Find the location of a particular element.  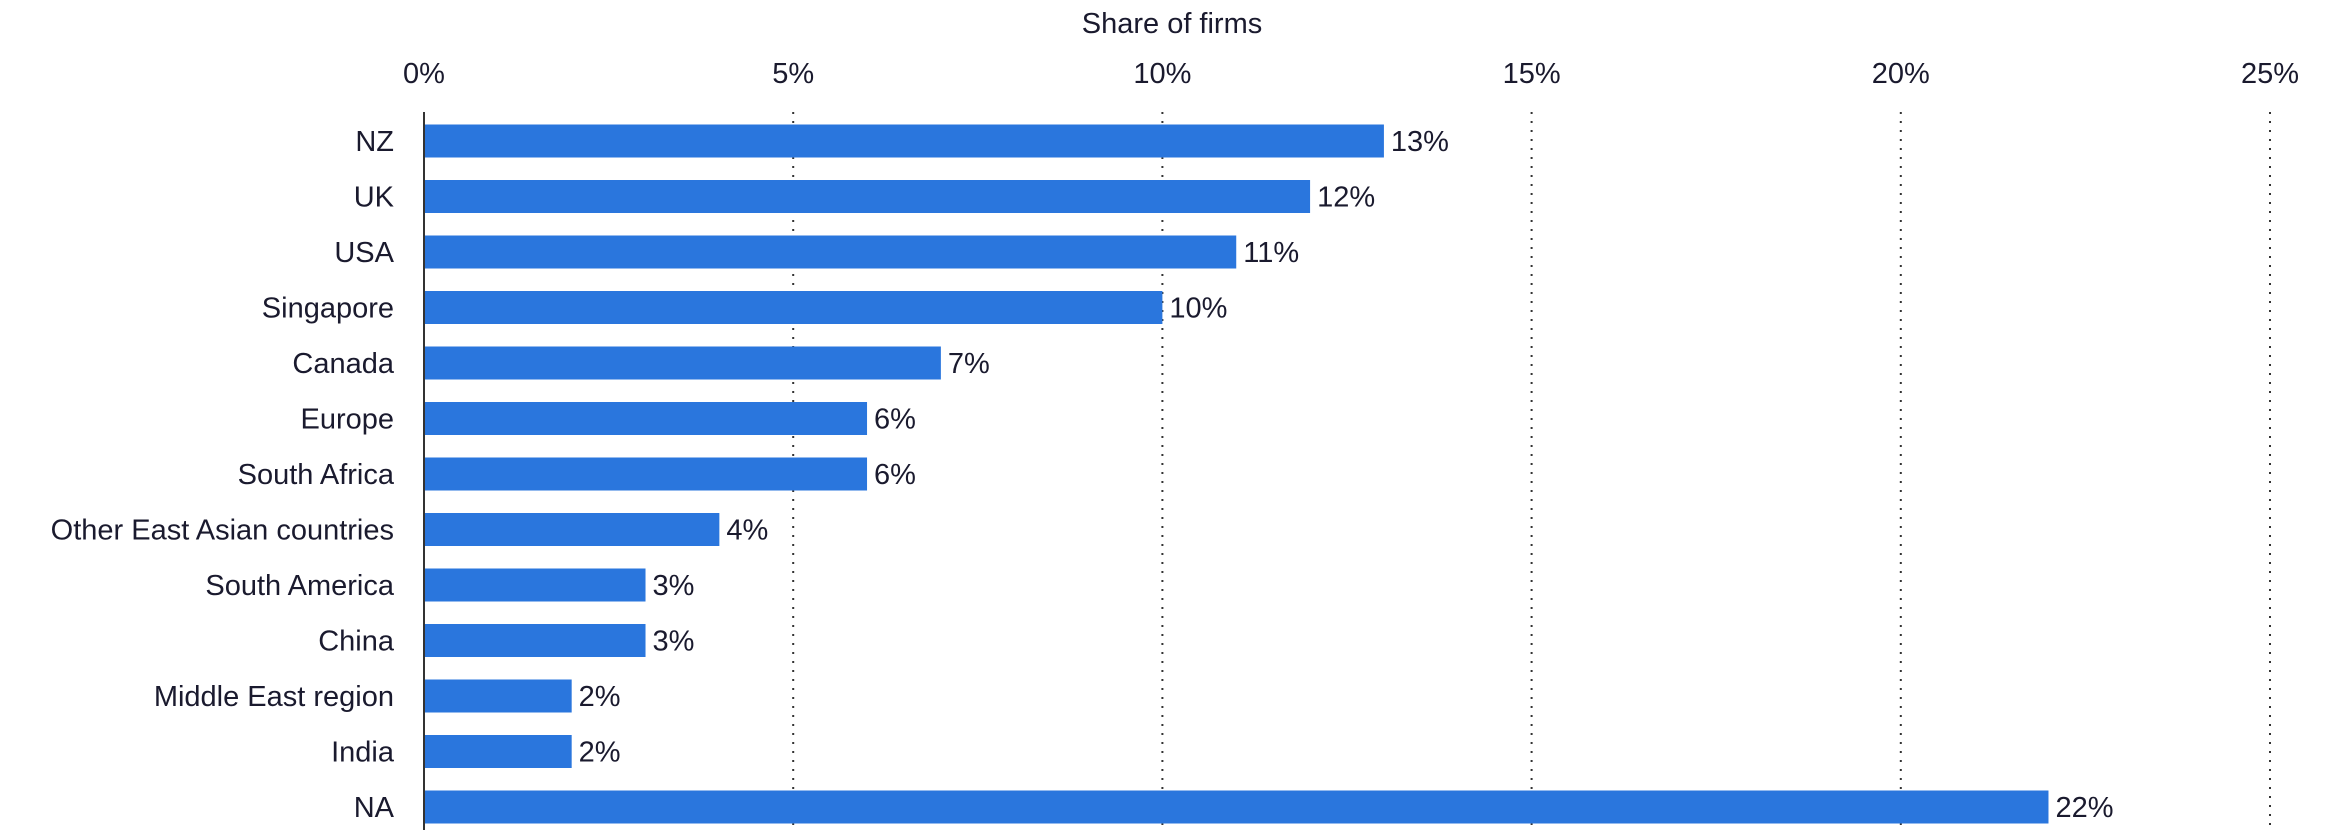

category-label: India is located at coordinates (363, 753).